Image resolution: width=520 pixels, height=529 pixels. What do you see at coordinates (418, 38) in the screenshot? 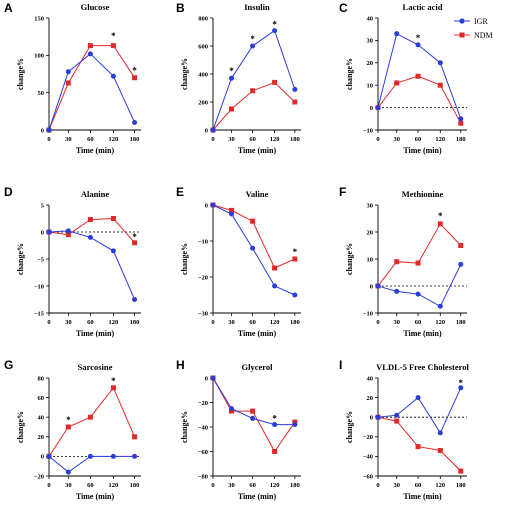
I see `panel-c-significance-star: *` at bounding box center [418, 38].